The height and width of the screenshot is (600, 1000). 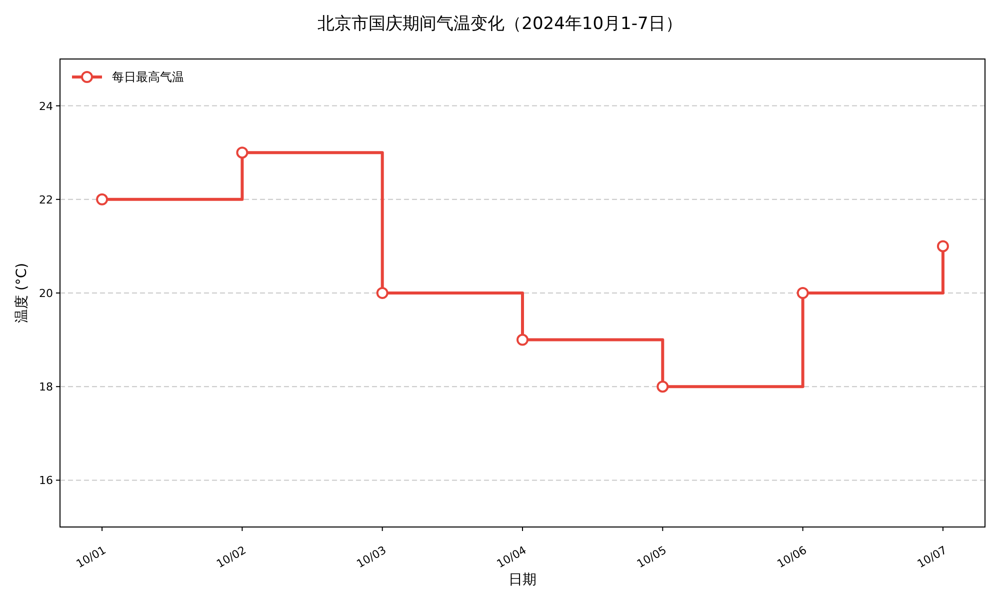 I want to click on y-tick-label: 20, so click(x=46, y=293).